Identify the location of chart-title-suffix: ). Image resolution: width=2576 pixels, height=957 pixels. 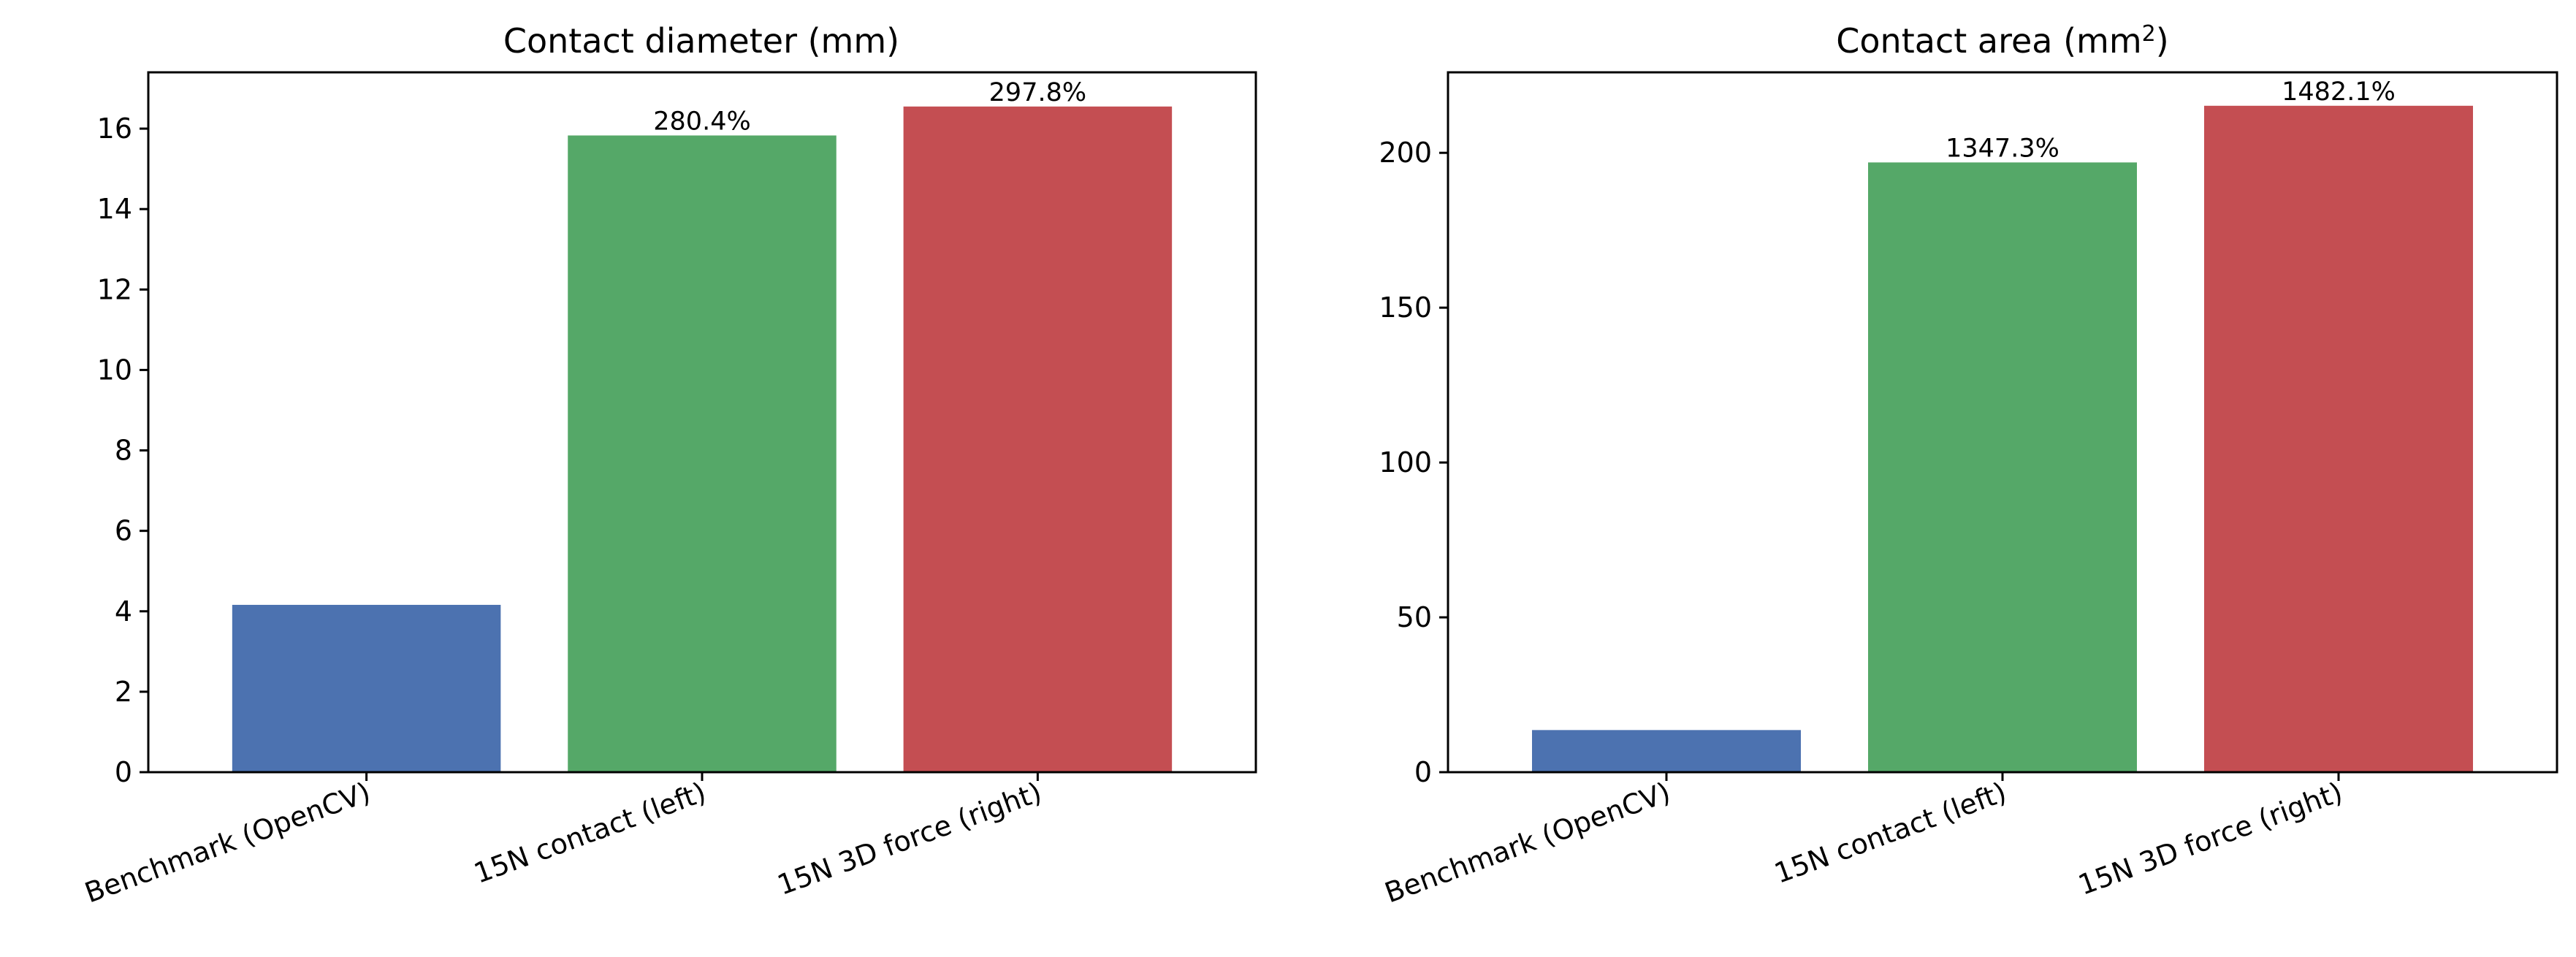
(2162, 41).